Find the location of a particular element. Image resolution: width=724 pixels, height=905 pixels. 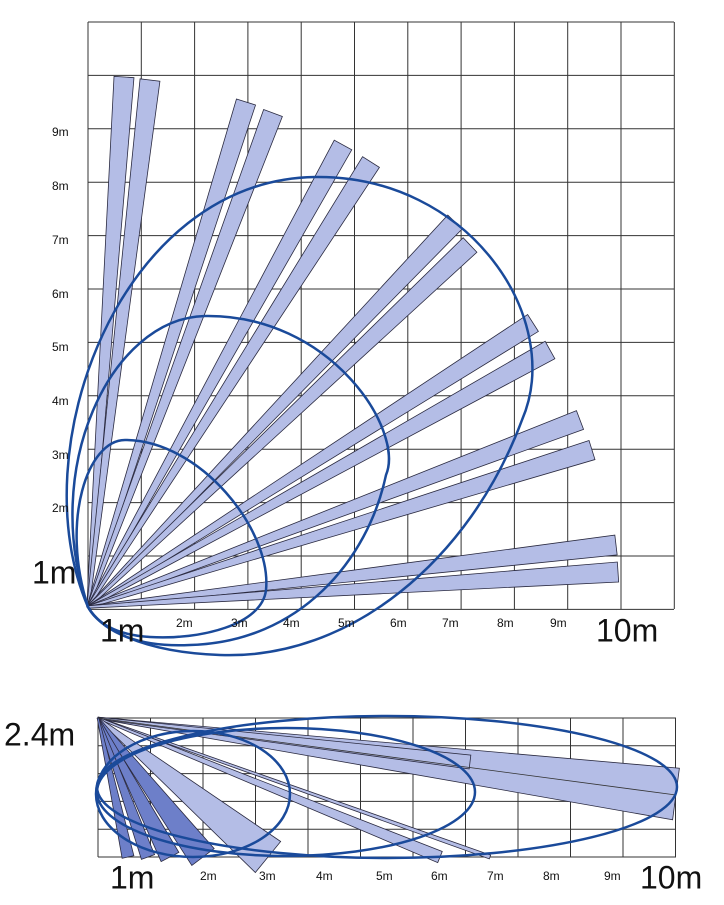

y-label: 9m is located at coordinates (60, 132).